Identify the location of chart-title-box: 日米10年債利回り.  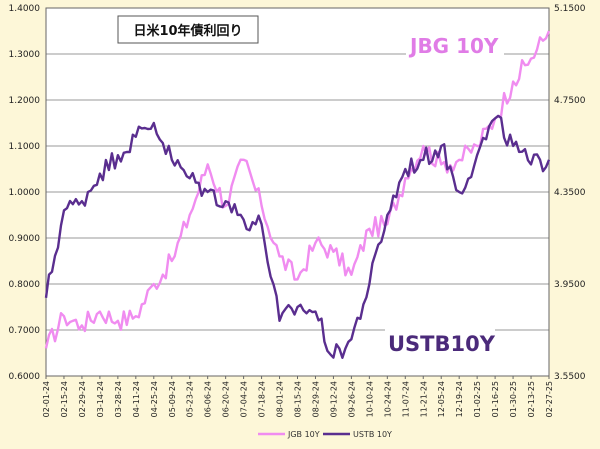
(188, 29).